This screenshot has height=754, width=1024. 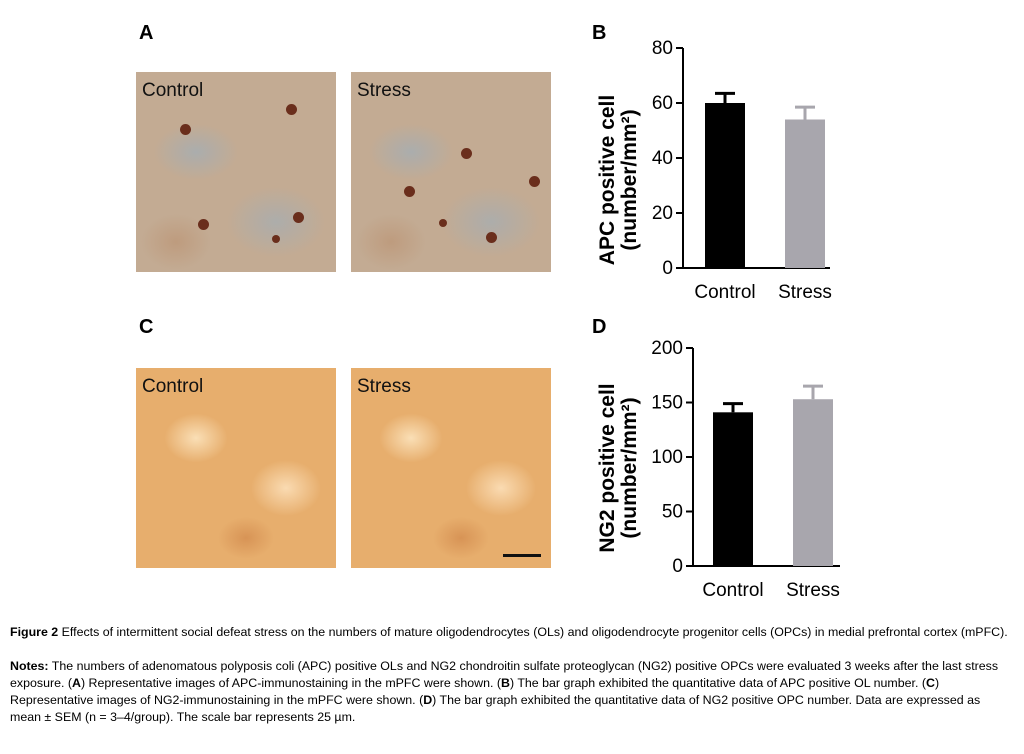 What do you see at coordinates (505, 683) in the screenshot?
I see `notes-ref: B` at bounding box center [505, 683].